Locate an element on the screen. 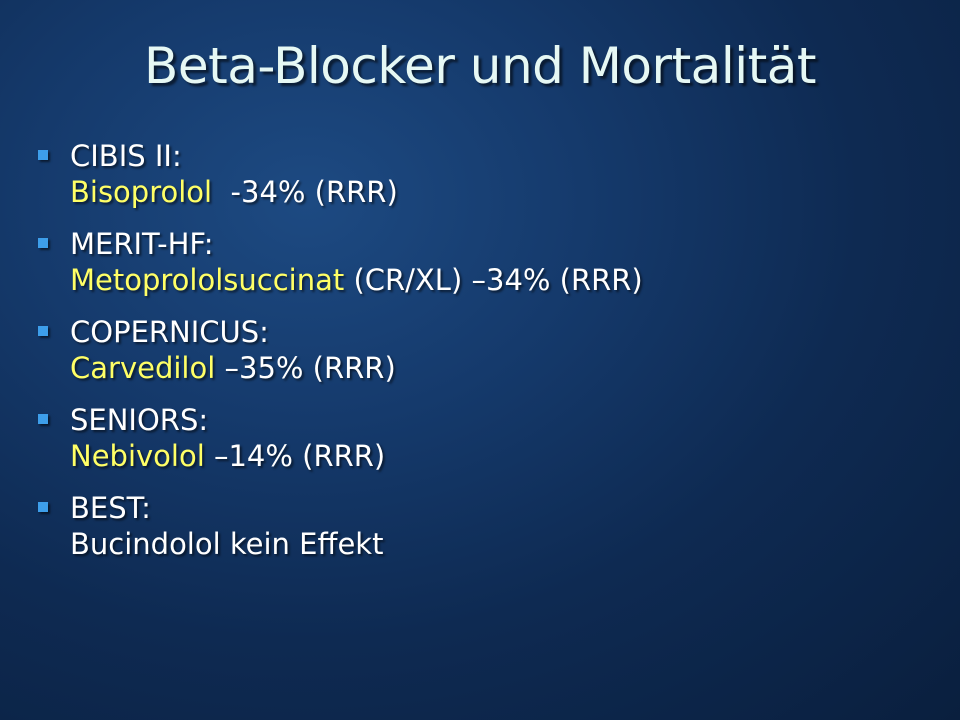 This screenshot has height=720, width=960. drug-name: Bisoprolol is located at coordinates (141, 192).